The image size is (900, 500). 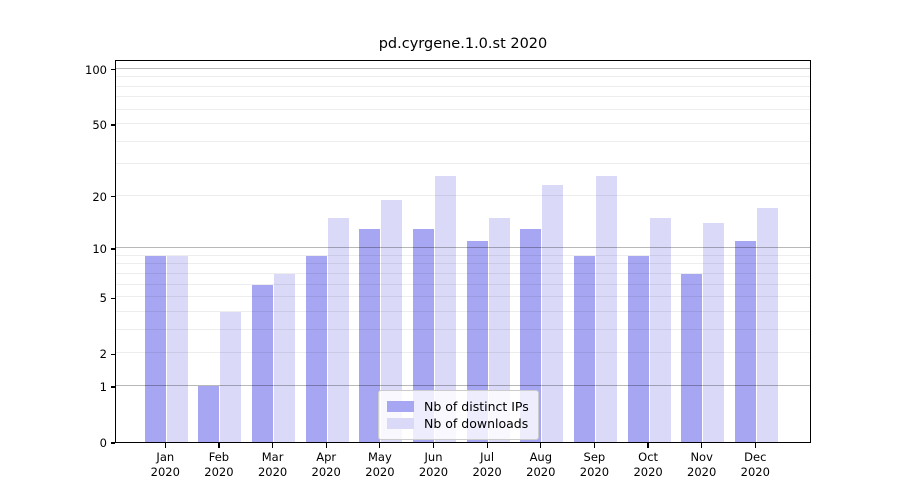 I want to click on x-axis-tick-label: Oct 2020, so click(x=648, y=465).